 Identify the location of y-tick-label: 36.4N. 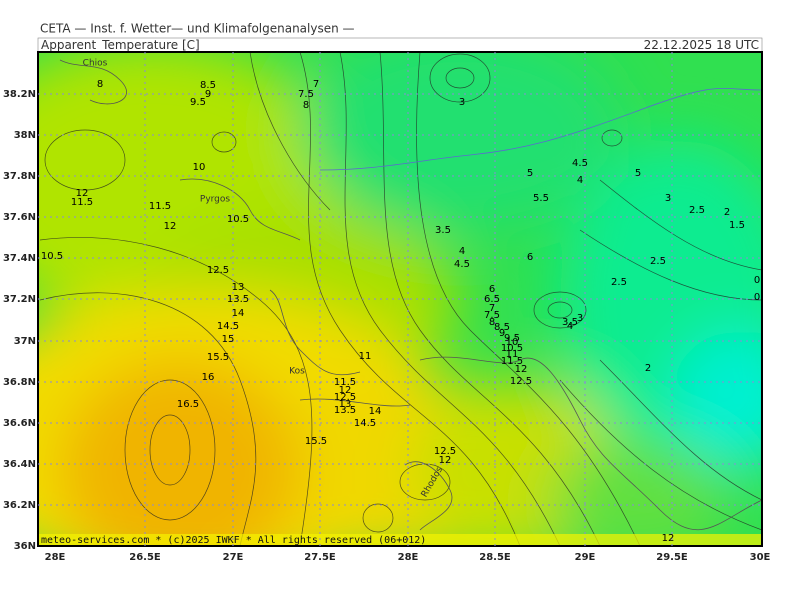
(19, 464).